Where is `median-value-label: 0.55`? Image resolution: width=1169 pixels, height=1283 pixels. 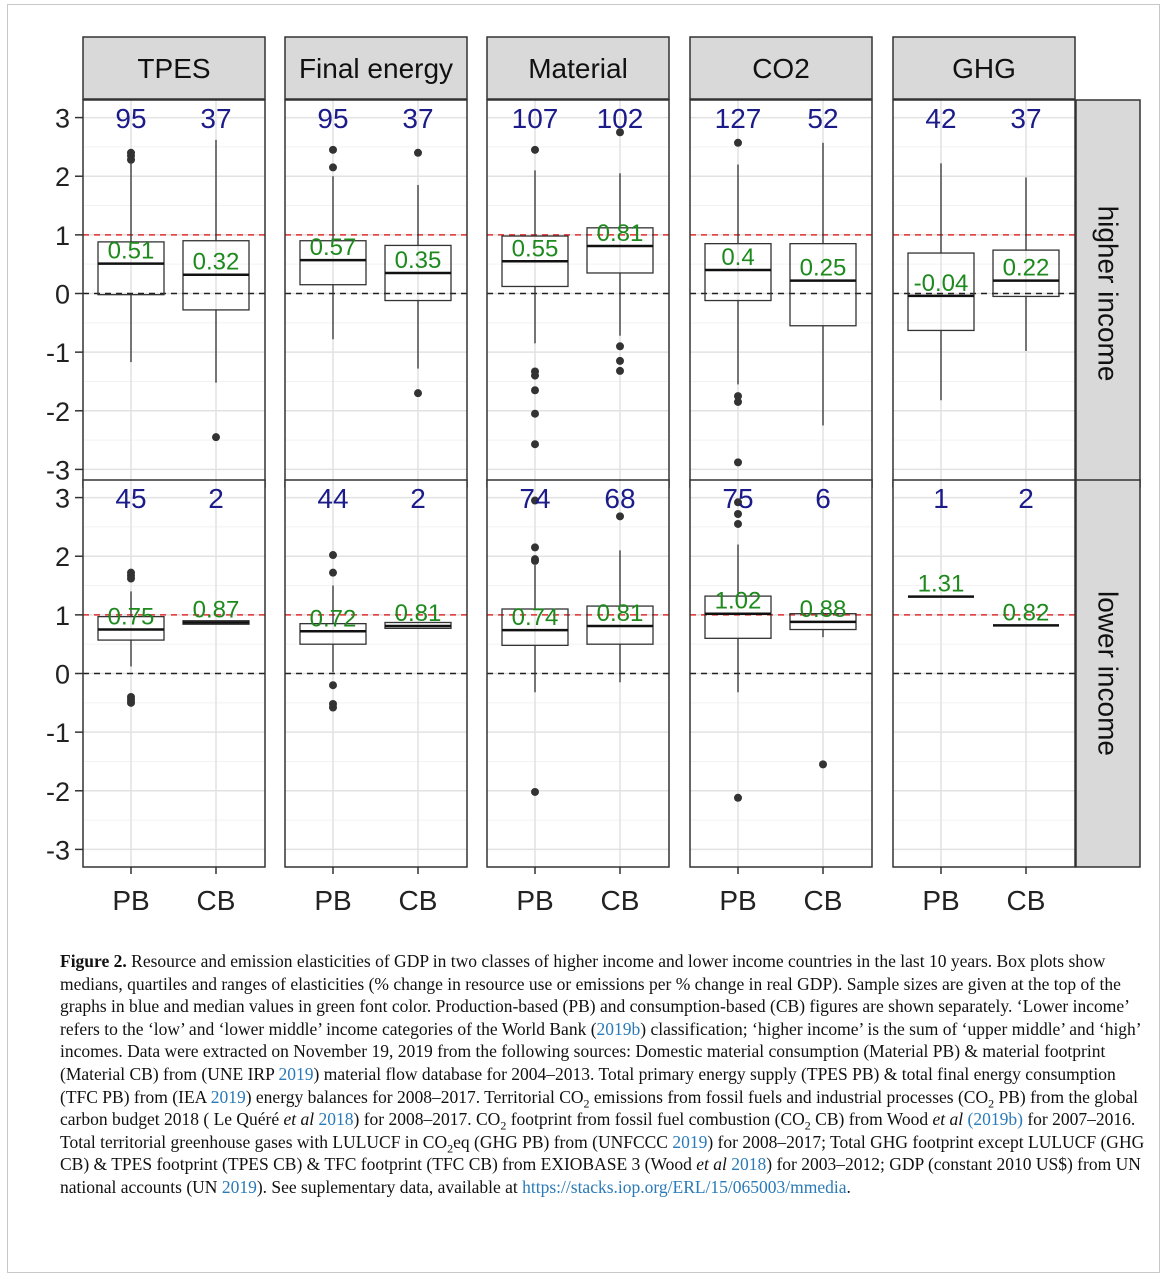 median-value-label: 0.55 is located at coordinates (535, 248).